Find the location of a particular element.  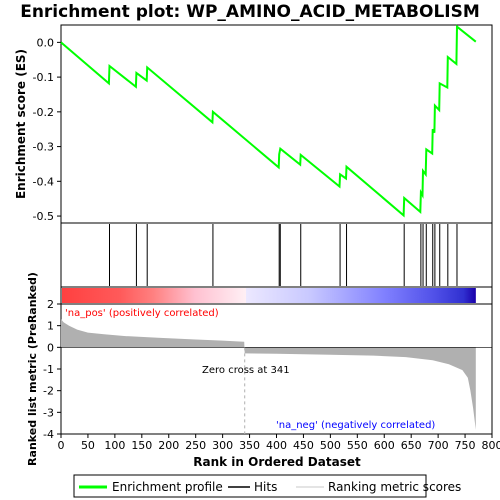

x-tick-label: 250 is located at coordinates (195, 445).